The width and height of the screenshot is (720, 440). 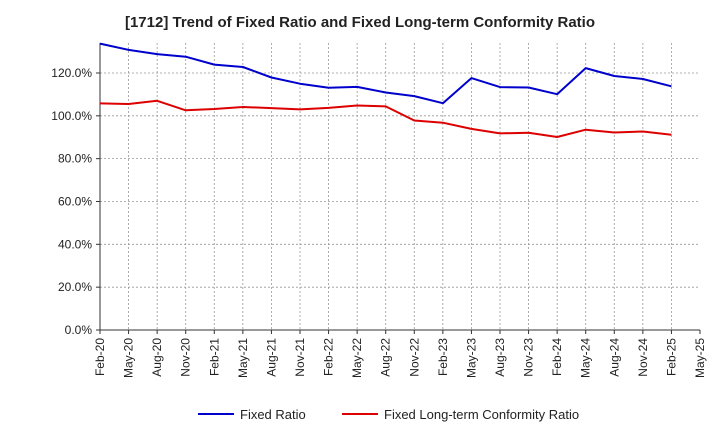 I want to click on y-tick-label: 80.0%, so click(x=75, y=159).